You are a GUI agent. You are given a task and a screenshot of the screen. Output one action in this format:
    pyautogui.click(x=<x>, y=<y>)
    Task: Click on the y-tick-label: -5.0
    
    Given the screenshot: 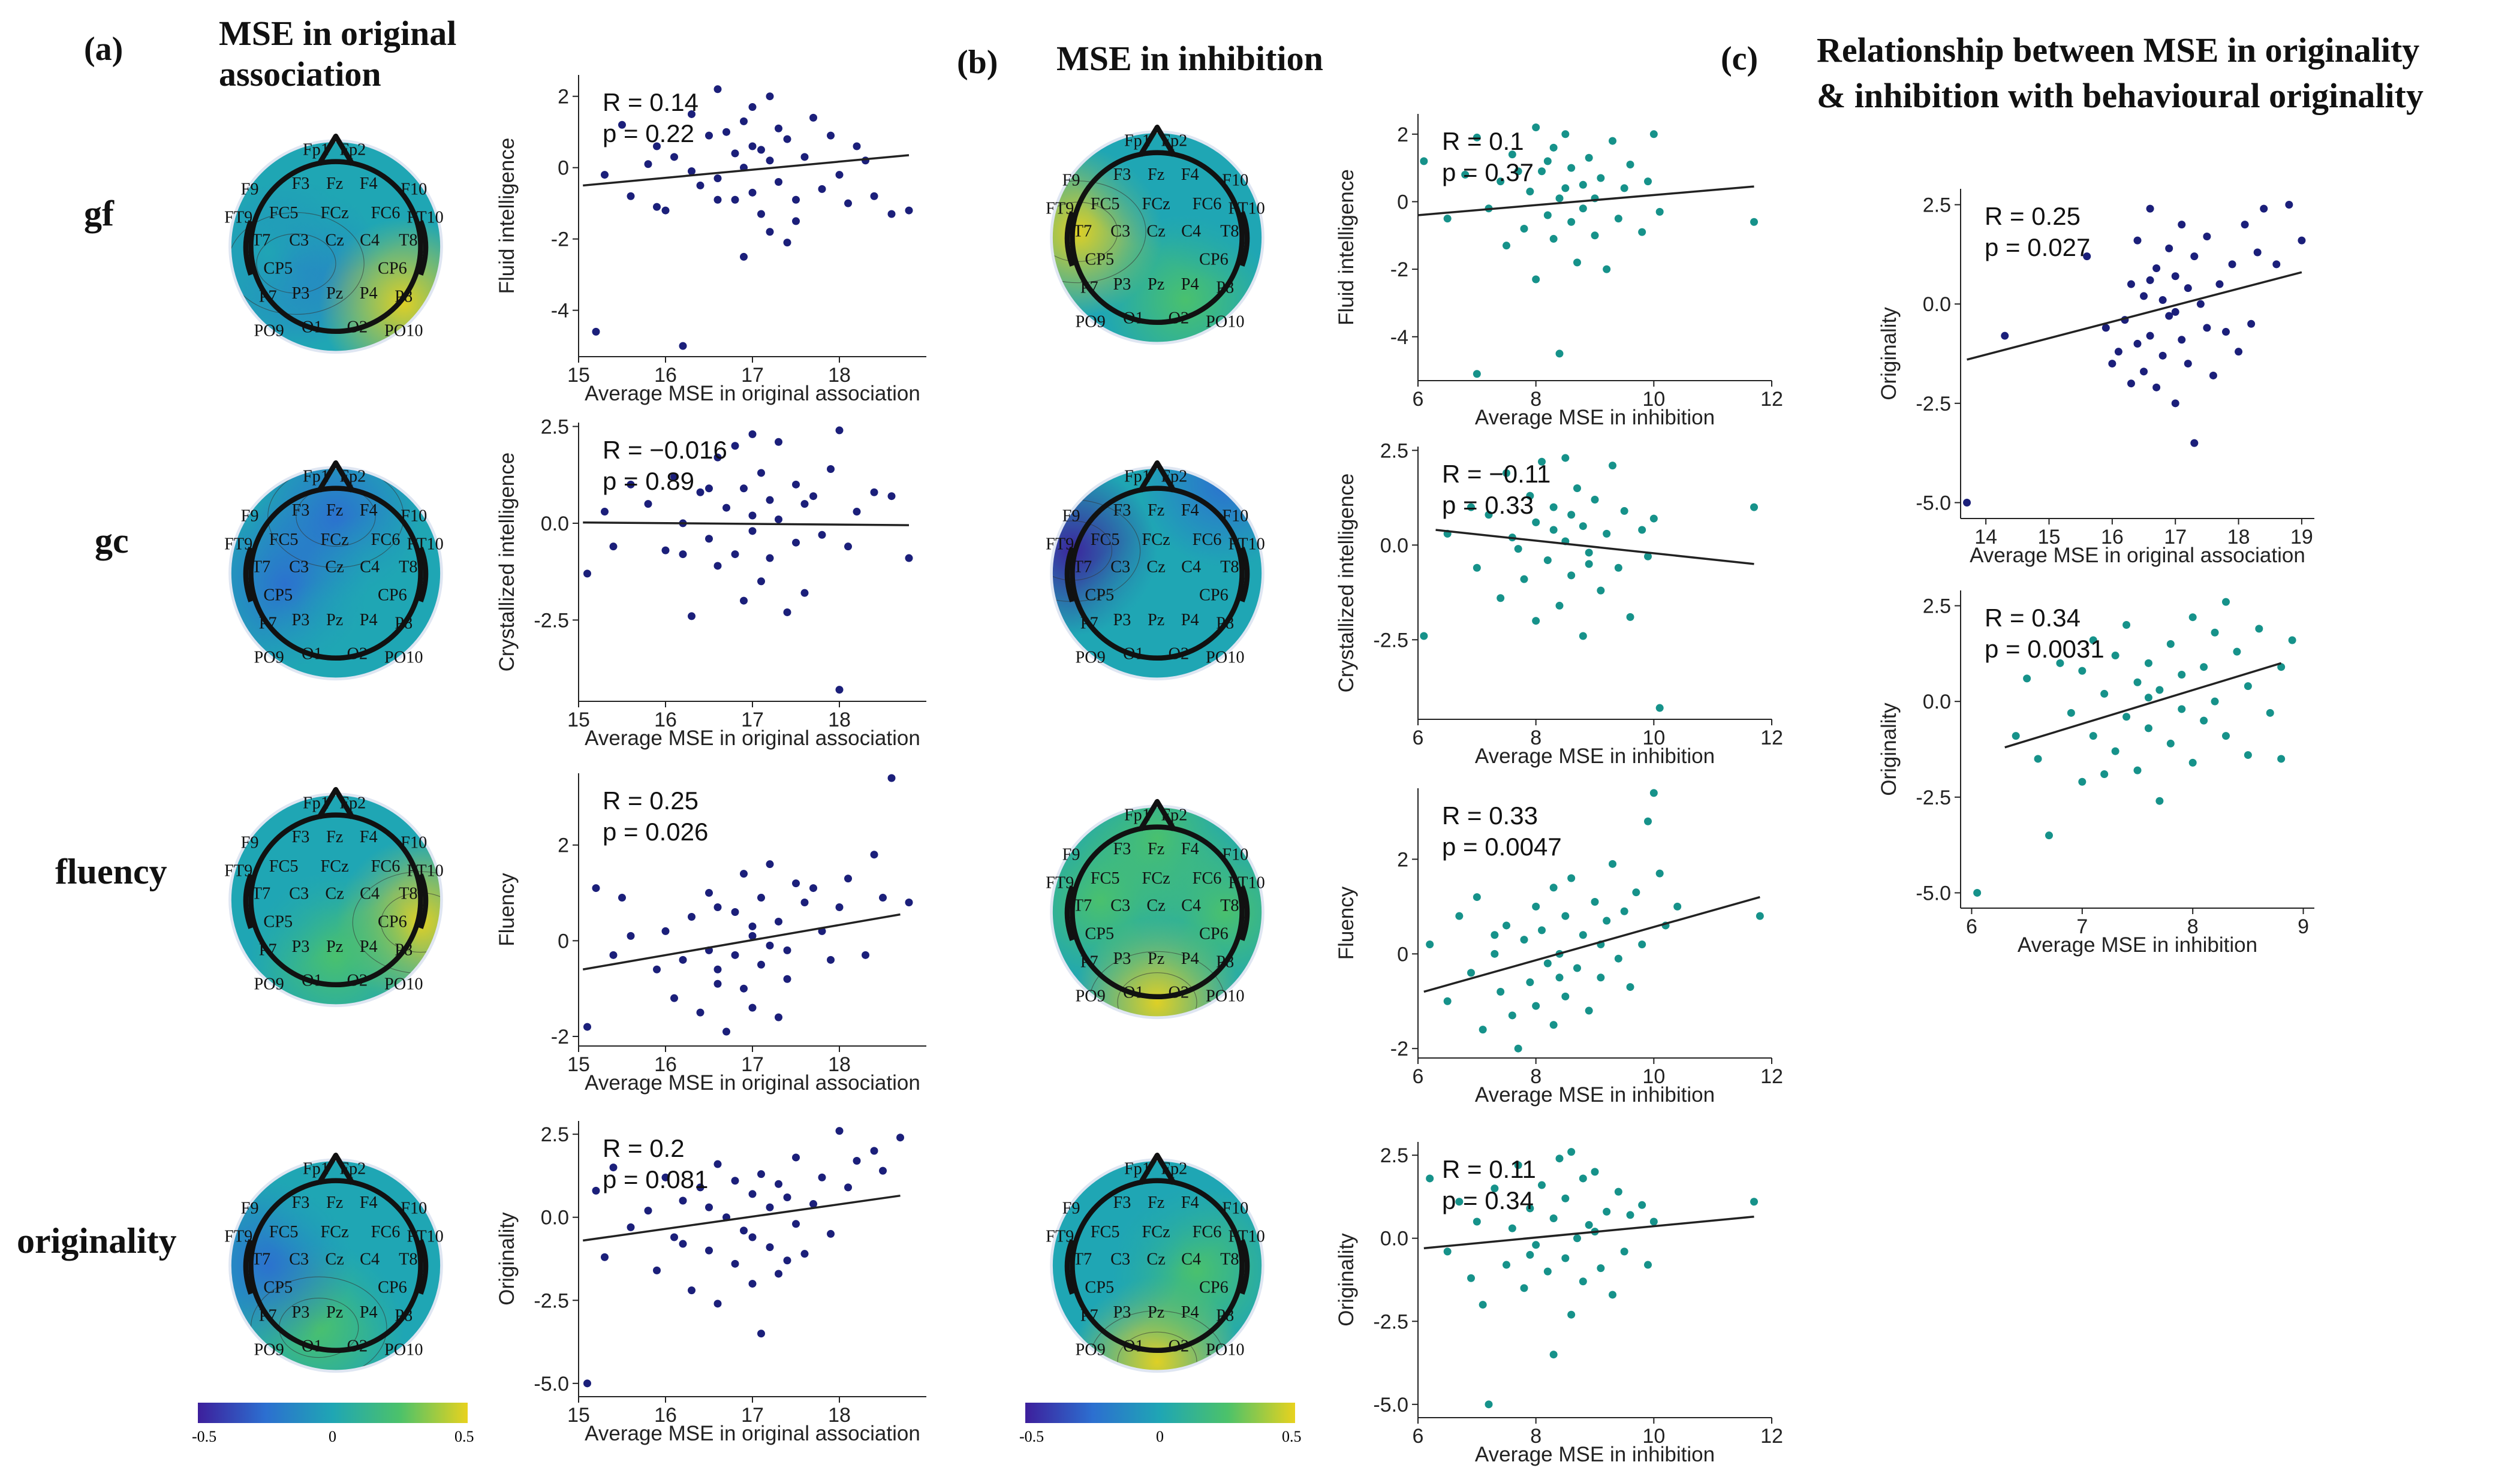 What is the action you would take?
    pyautogui.click(x=1933, y=893)
    